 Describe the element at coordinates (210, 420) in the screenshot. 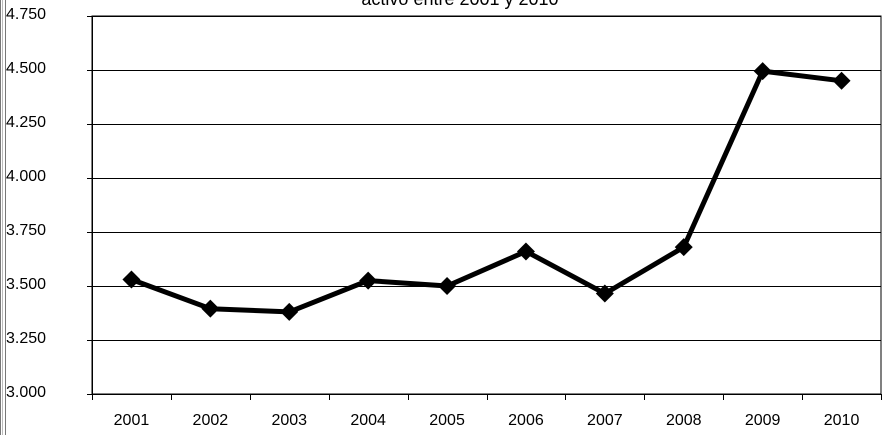

I see `x-tick-label: 2002` at that location.